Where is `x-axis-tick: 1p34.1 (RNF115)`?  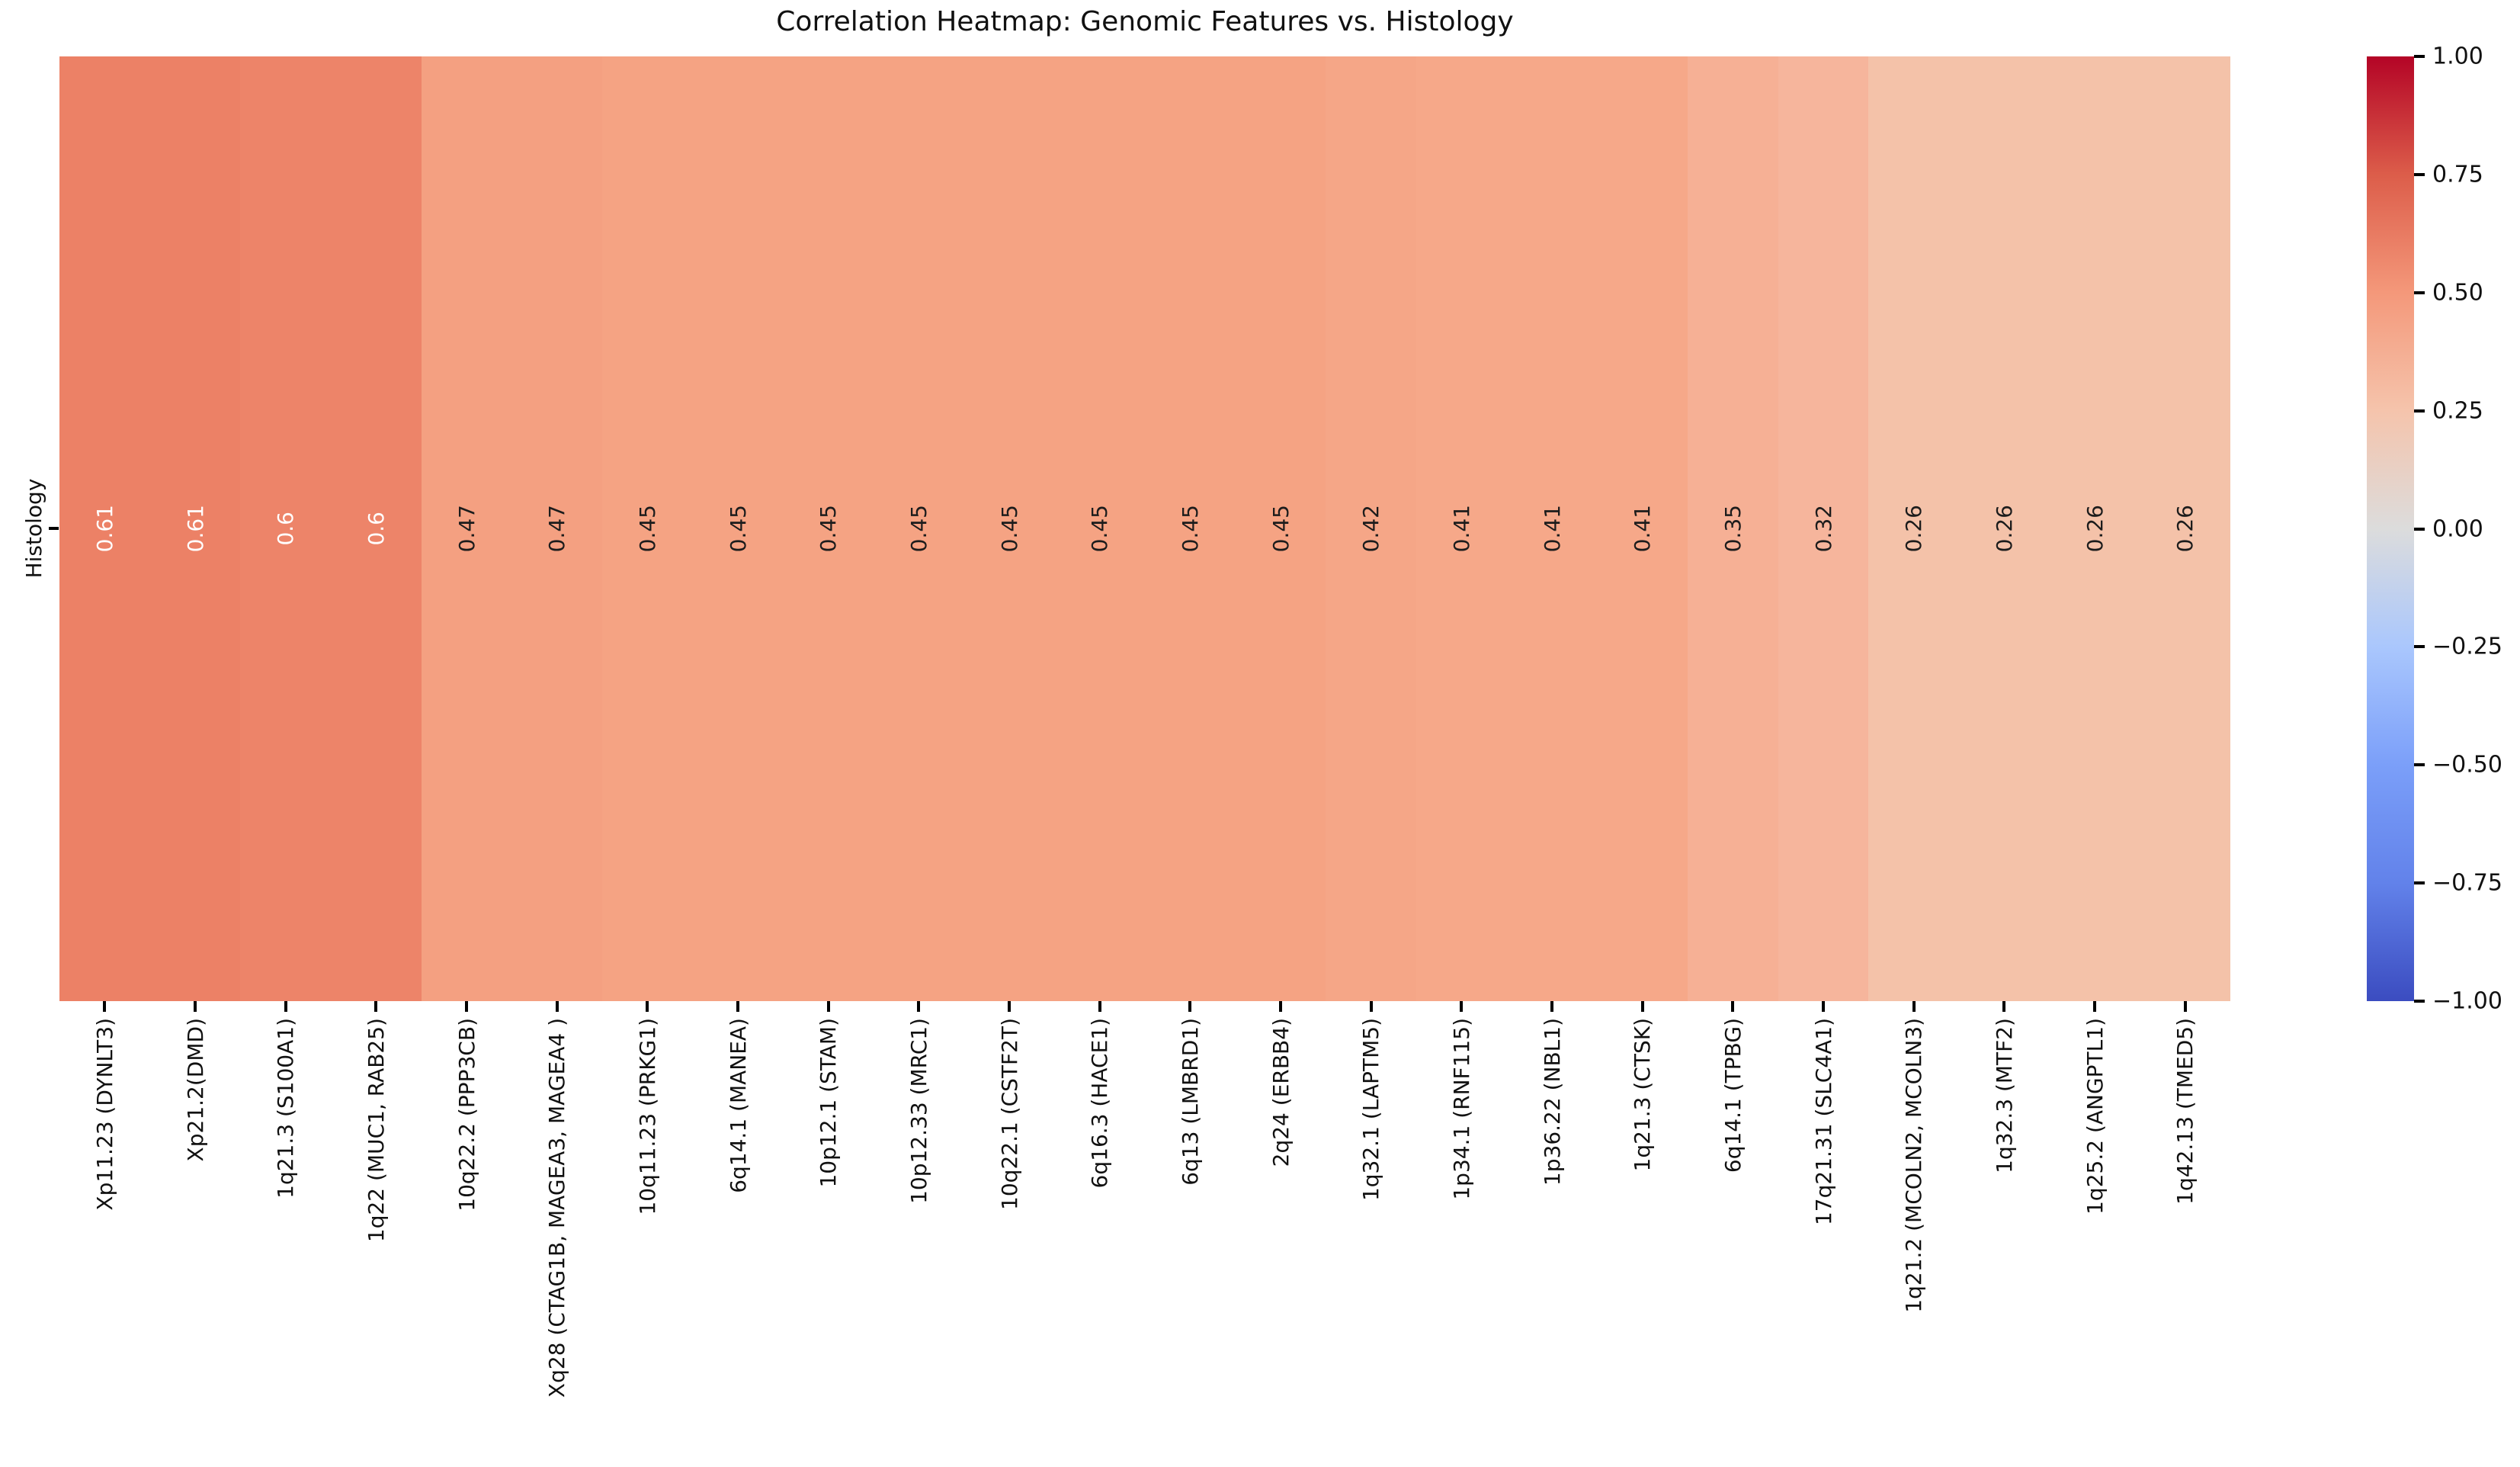
x-axis-tick: 1p34.1 (RNF115) is located at coordinates (1461, 1230).